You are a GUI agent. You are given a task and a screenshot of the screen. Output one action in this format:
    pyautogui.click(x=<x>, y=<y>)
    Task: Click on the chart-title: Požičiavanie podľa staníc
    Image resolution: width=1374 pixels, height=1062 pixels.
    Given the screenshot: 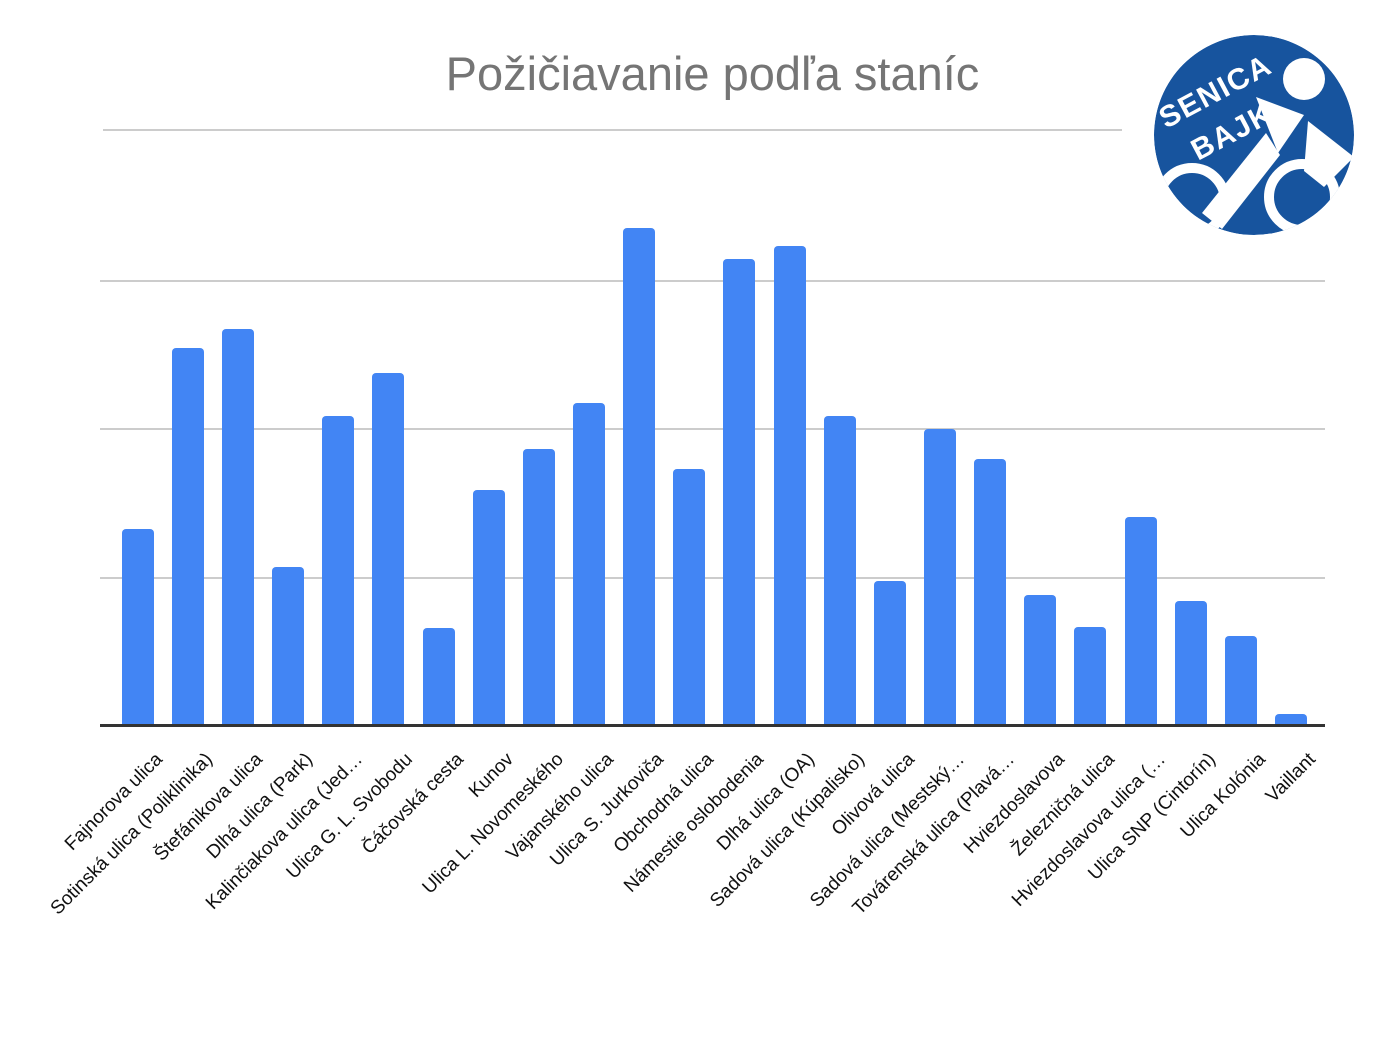 What is the action you would take?
    pyautogui.click(x=712, y=73)
    